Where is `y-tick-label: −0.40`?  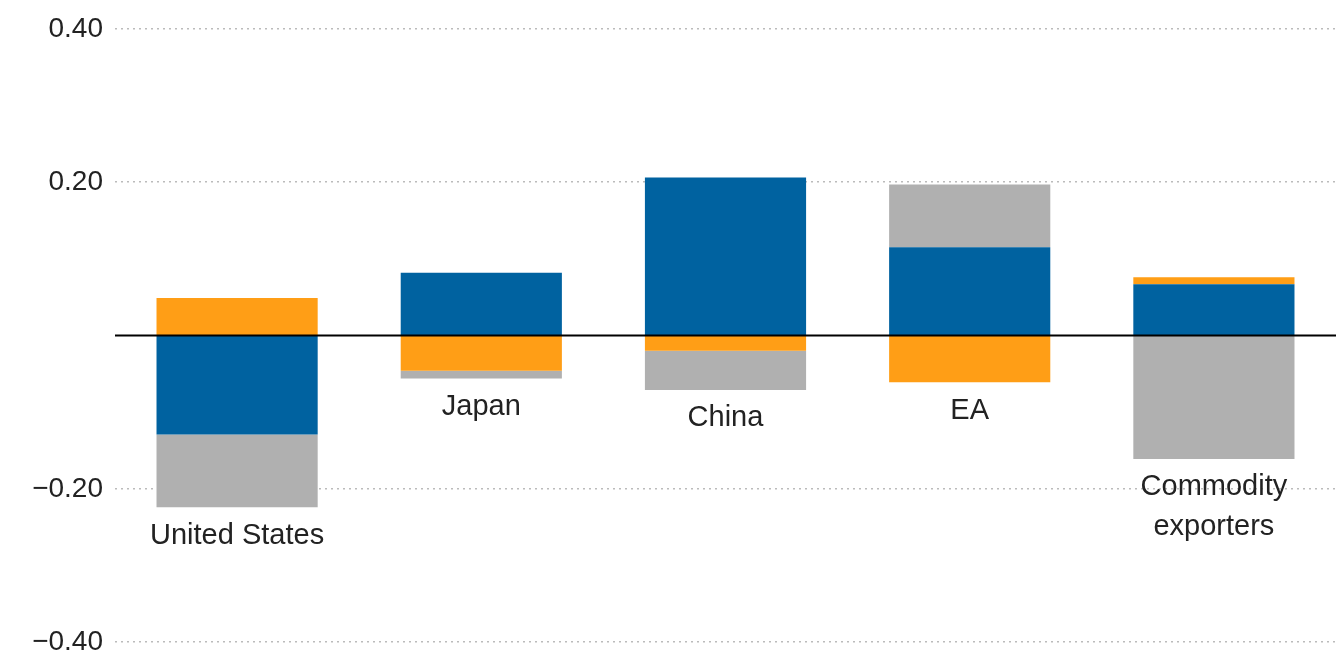 y-tick-label: −0.40 is located at coordinates (67, 640).